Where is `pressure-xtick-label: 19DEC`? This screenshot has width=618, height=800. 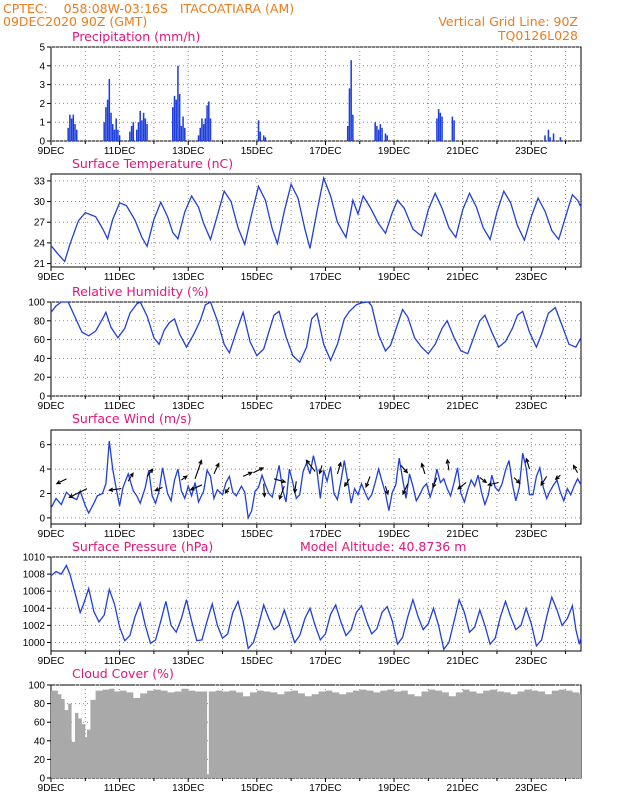
pressure-xtick-label: 19DEC is located at coordinates (394, 661).